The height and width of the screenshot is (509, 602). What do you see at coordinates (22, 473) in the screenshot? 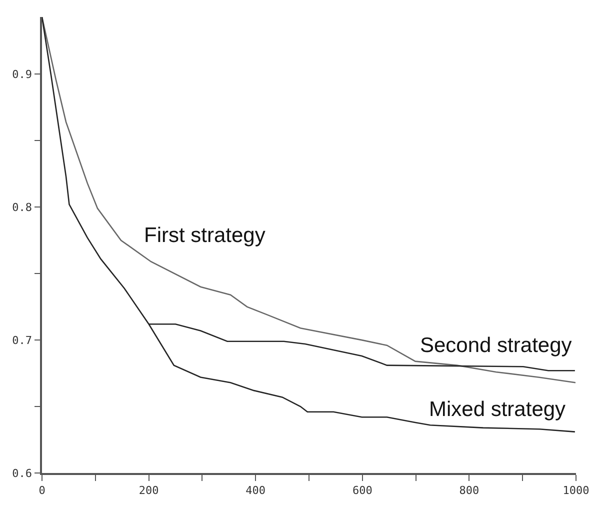
I see `y-tick-label: 0.6` at bounding box center [22, 473].